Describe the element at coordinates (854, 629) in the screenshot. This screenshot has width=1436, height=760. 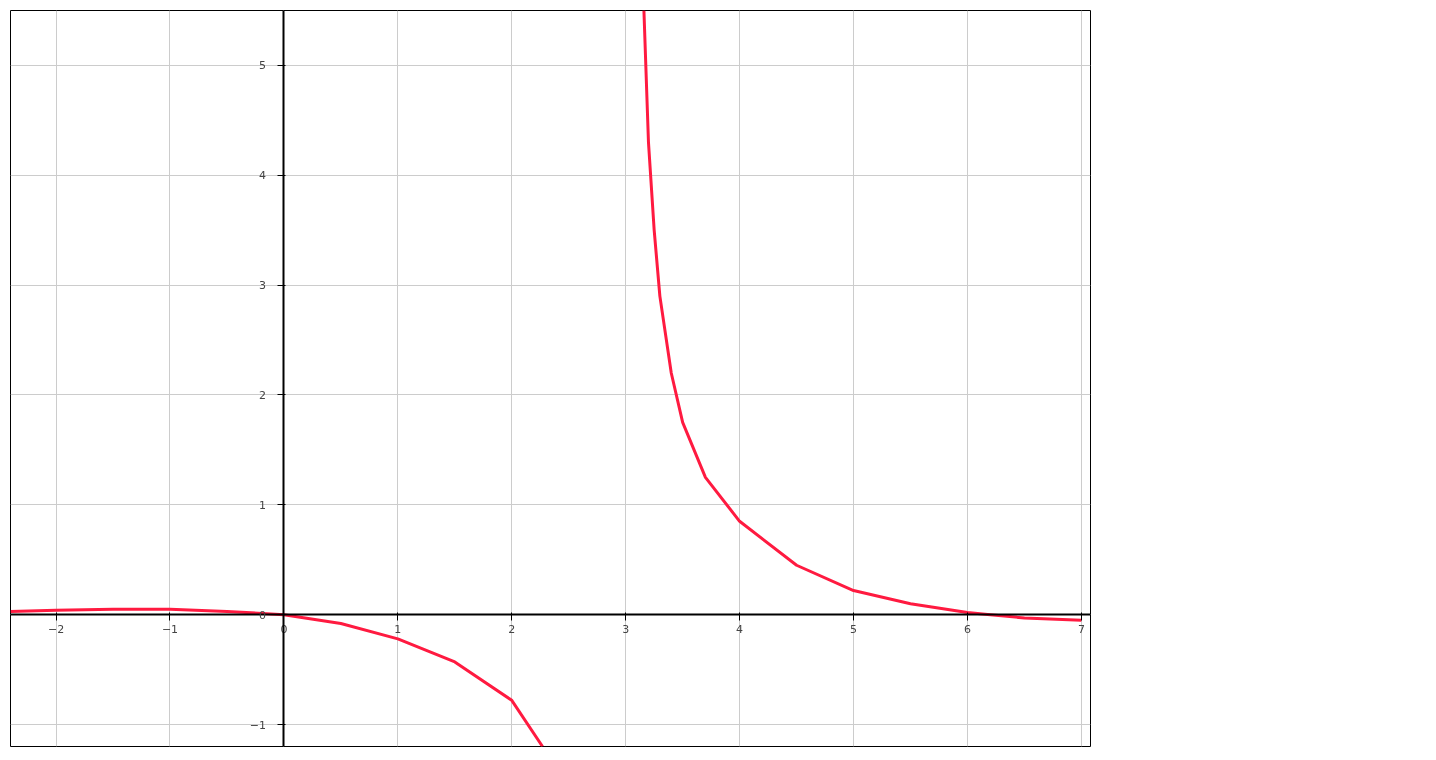
I see `x-tick-label: 5` at that location.